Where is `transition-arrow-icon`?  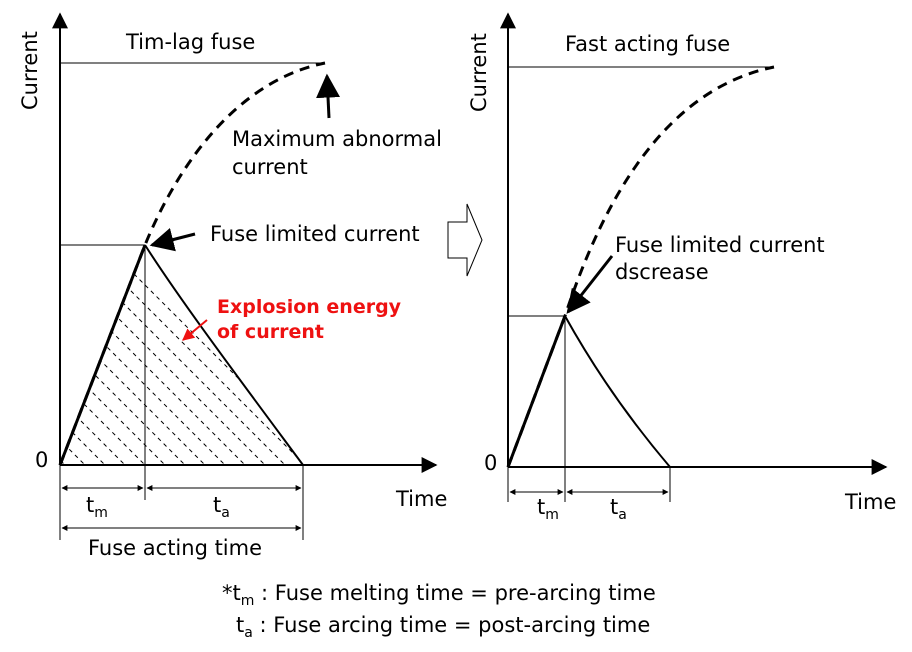
transition-arrow-icon is located at coordinates (465, 240).